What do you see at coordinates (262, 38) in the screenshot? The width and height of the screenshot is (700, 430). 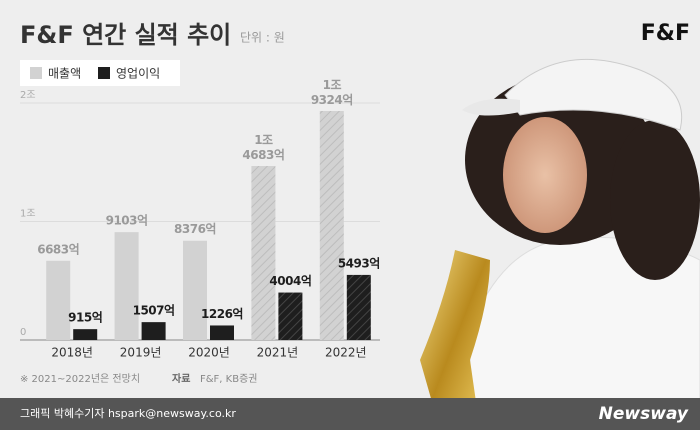 I see `subtitle: 단위 : 원` at bounding box center [262, 38].